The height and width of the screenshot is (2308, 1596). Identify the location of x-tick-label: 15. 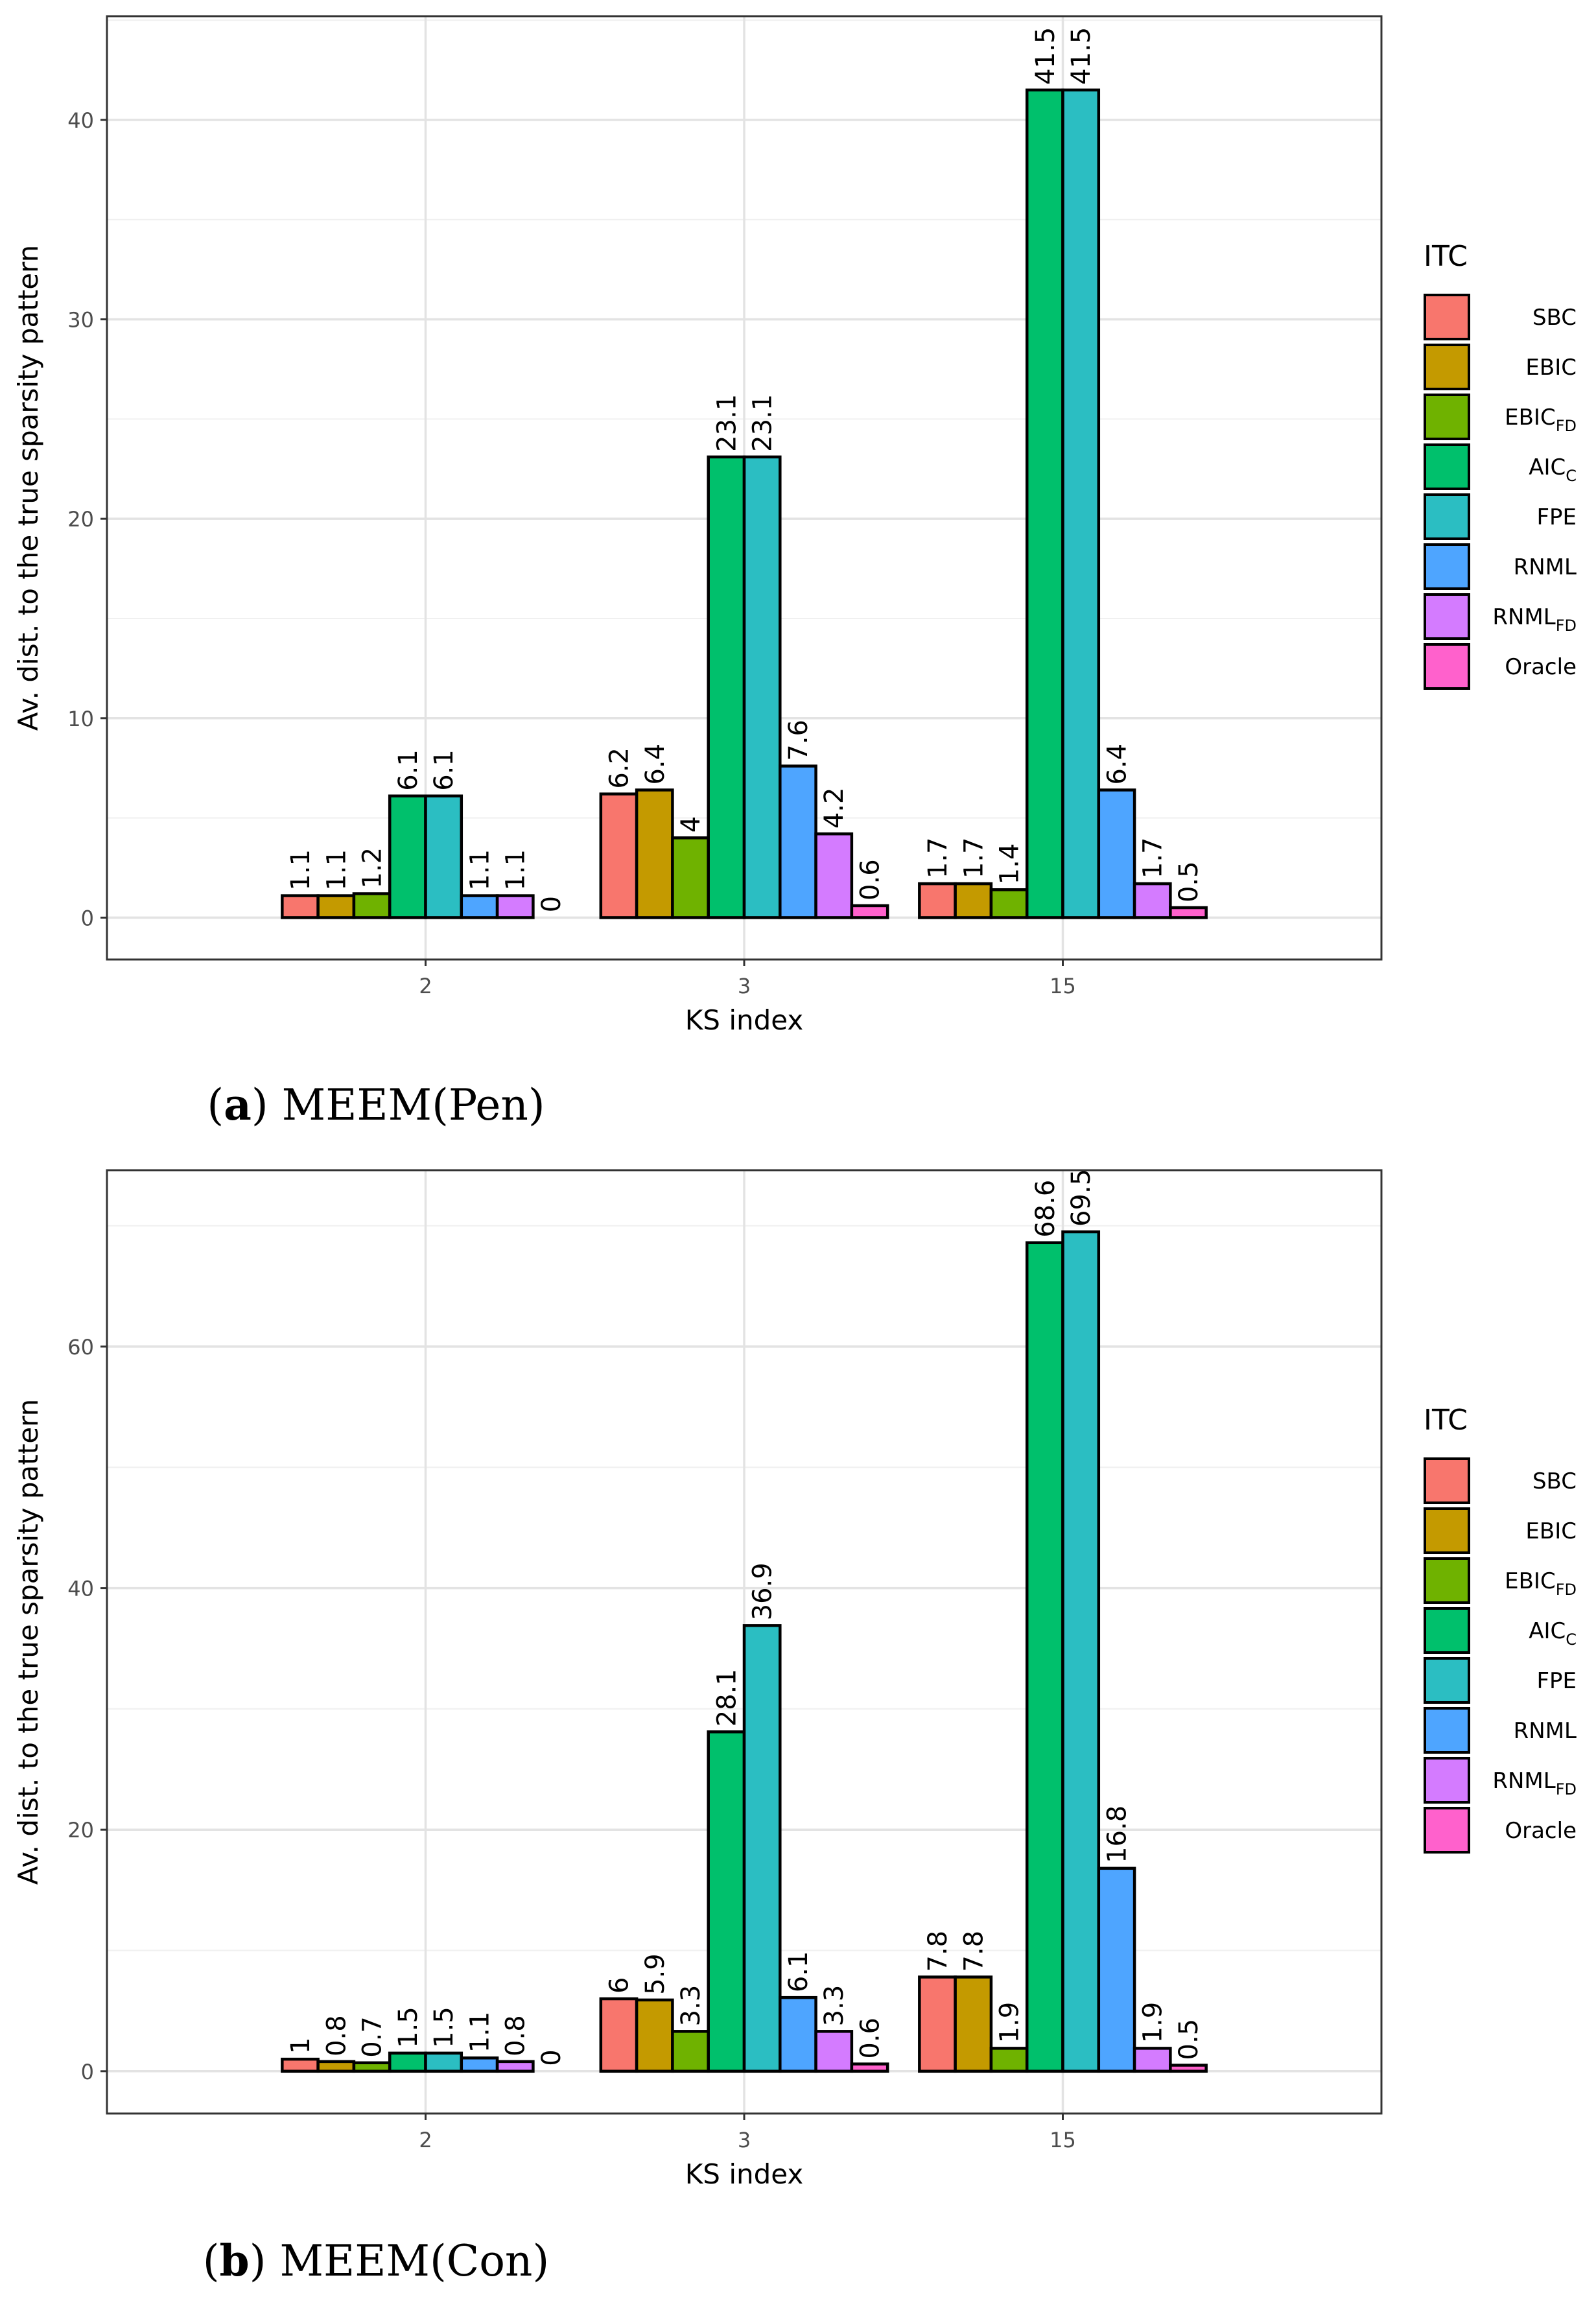
(1063, 2140).